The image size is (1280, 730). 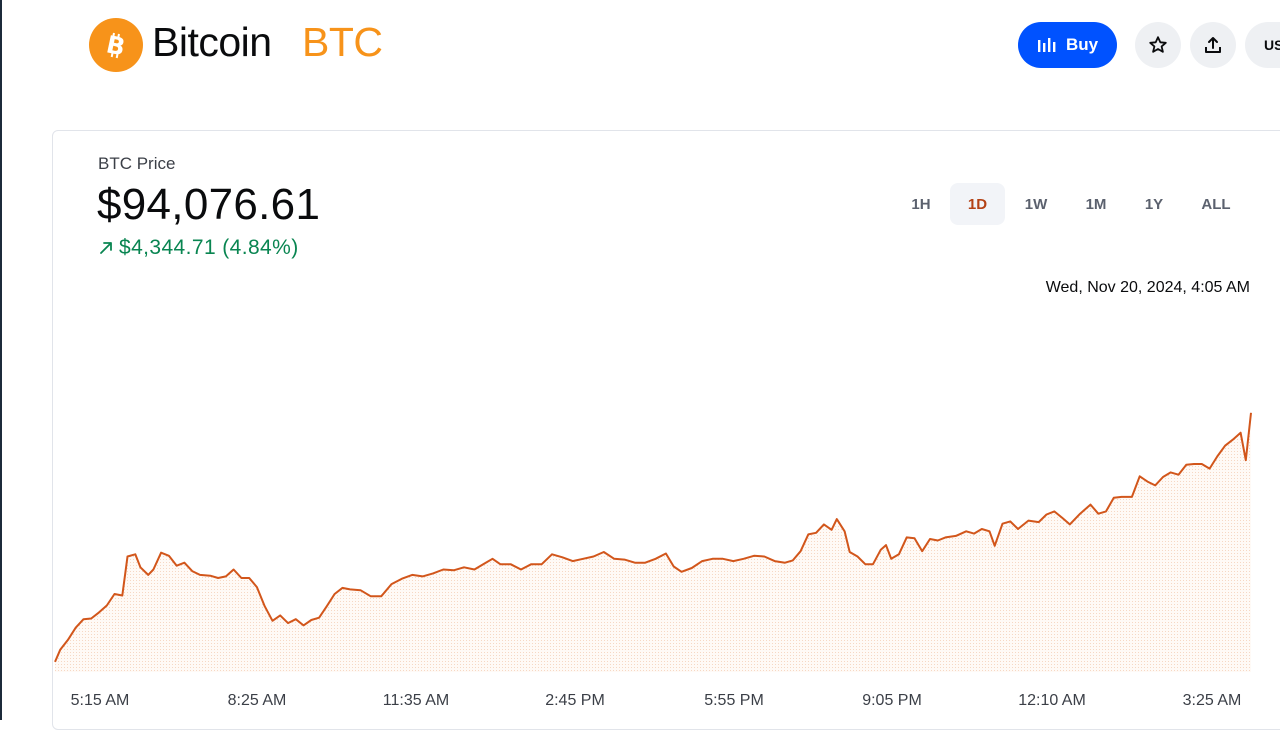 I want to click on chart-bars-icon, so click(x=1046, y=45).